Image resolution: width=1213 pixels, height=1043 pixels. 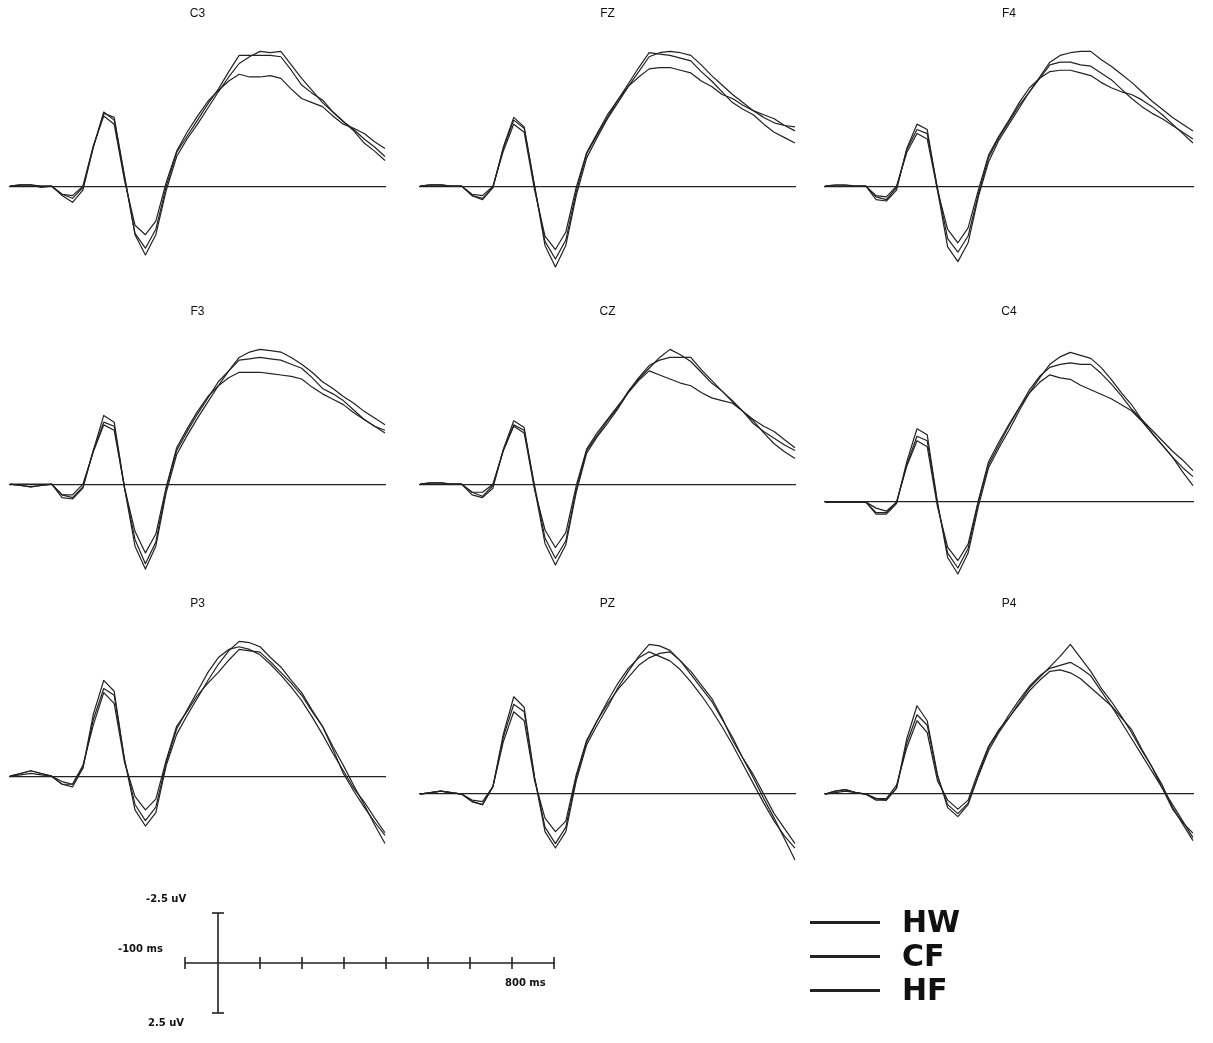 What do you see at coordinates (140, 948) in the screenshot?
I see `text: -100 ms` at bounding box center [140, 948].